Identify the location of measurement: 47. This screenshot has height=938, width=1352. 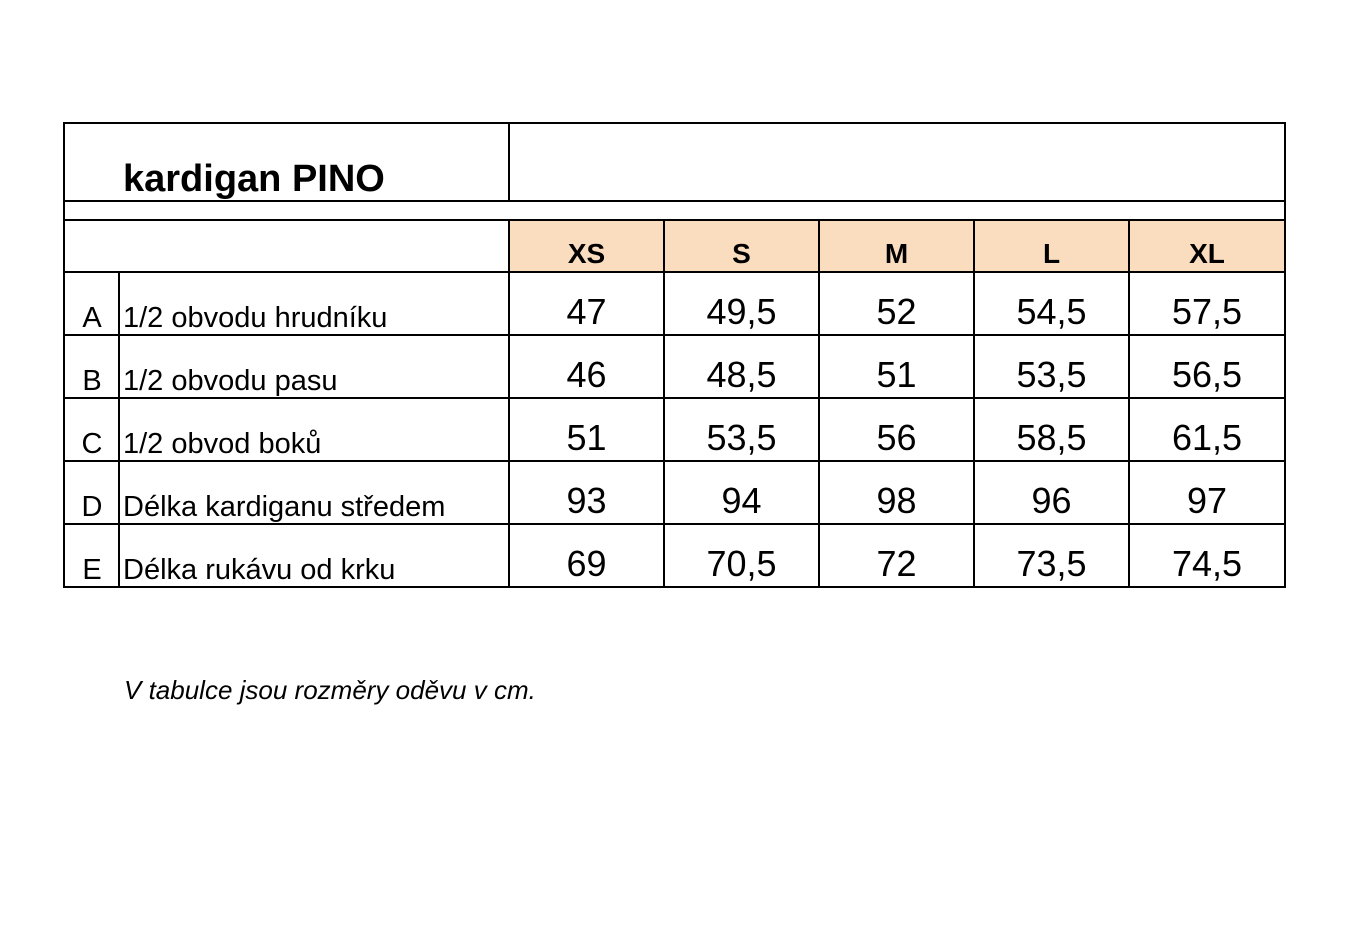
(586, 311).